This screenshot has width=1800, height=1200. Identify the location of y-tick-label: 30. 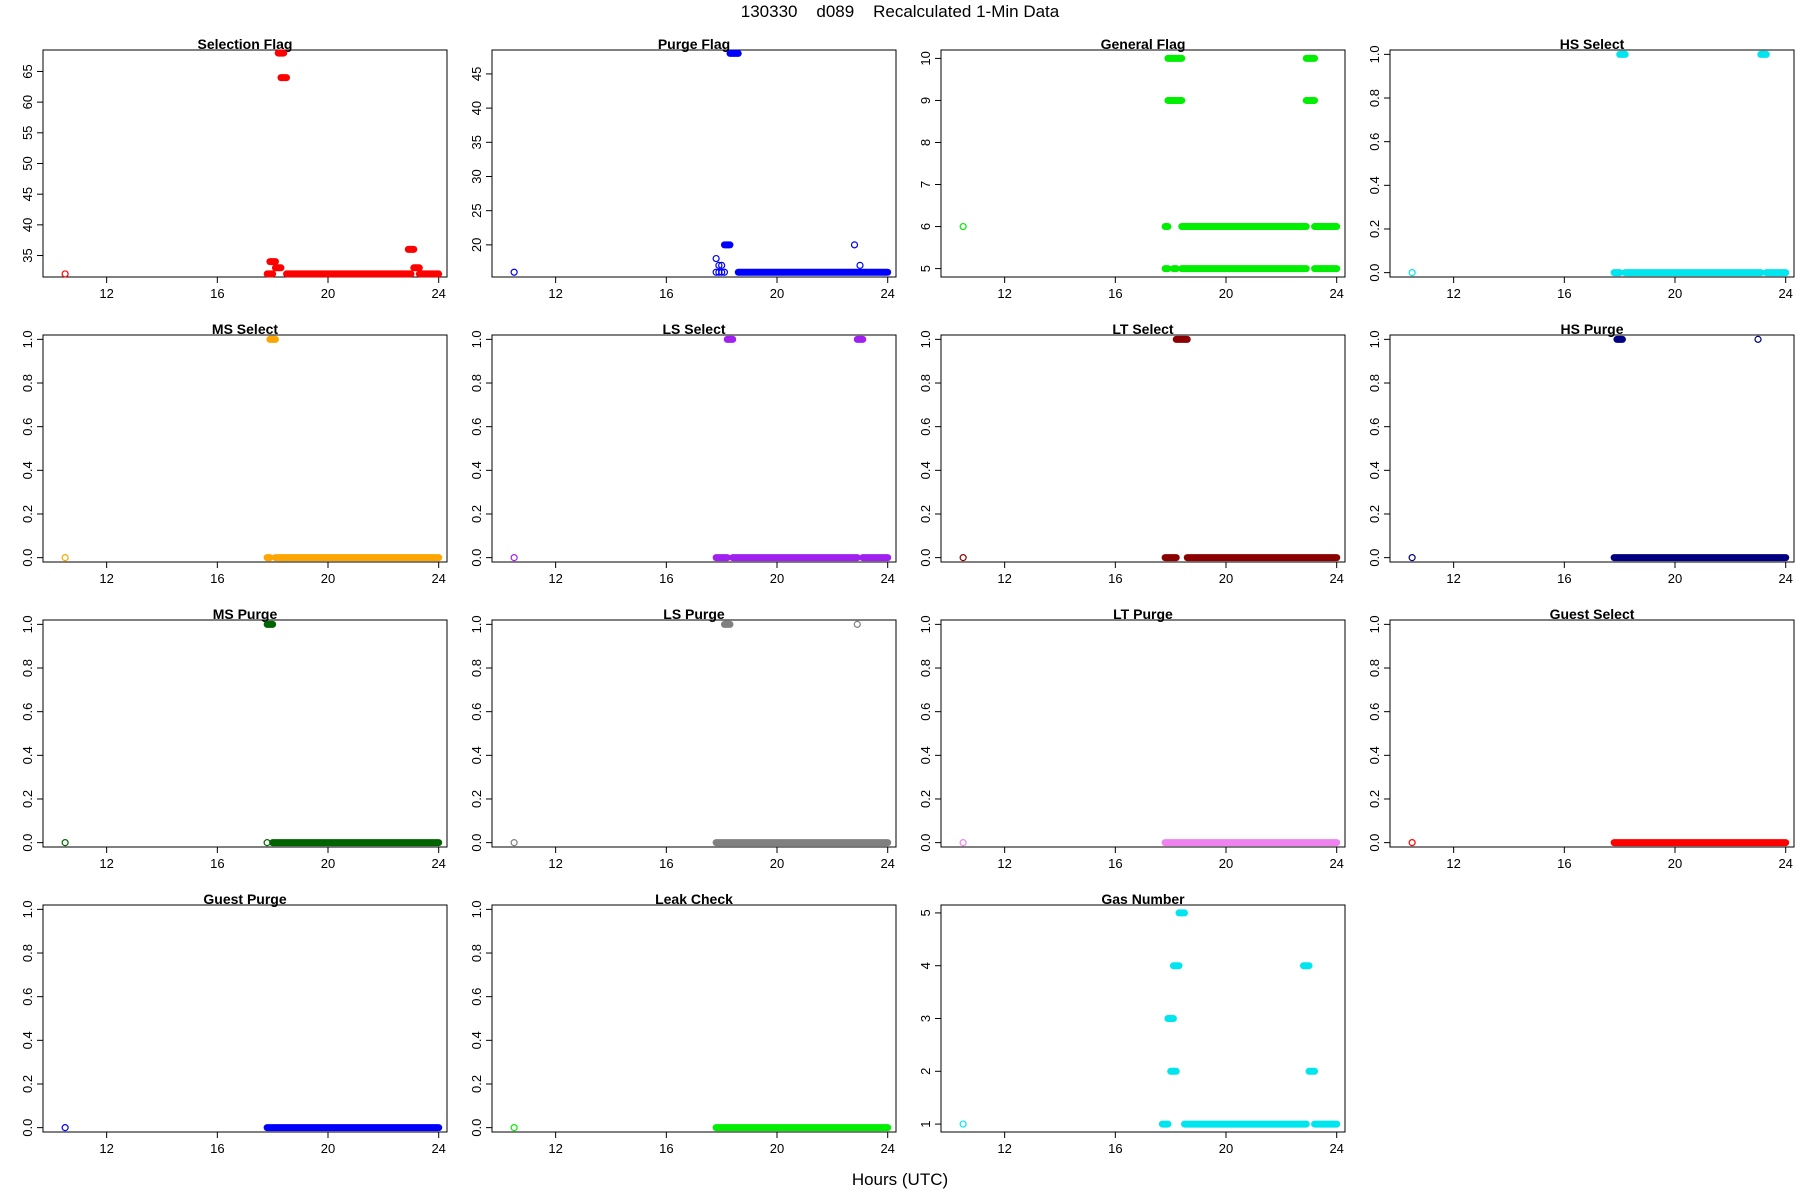
(476, 176).